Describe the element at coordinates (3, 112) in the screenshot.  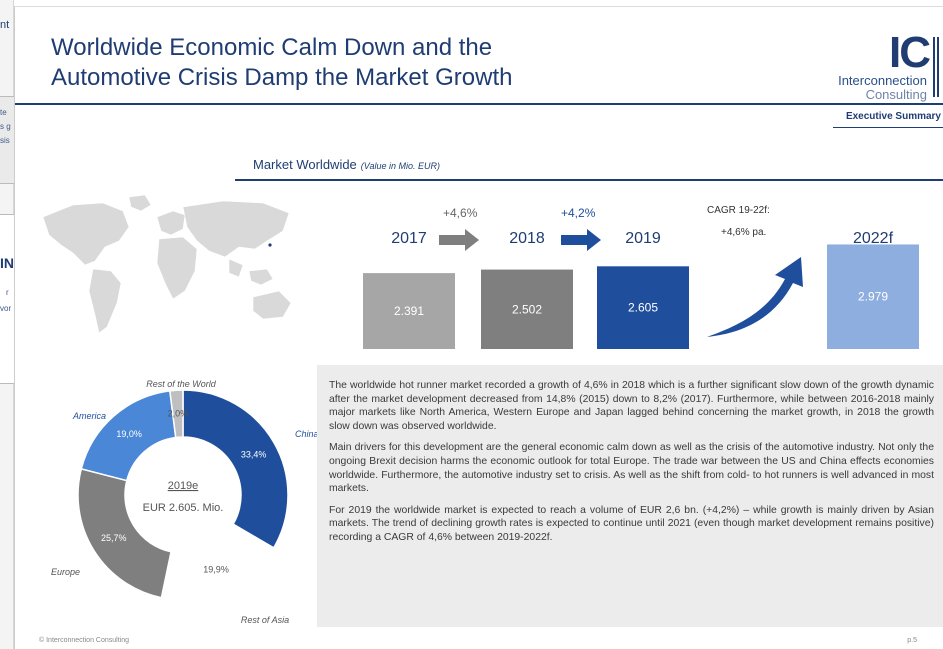
I see `bg-fragment: te` at that location.